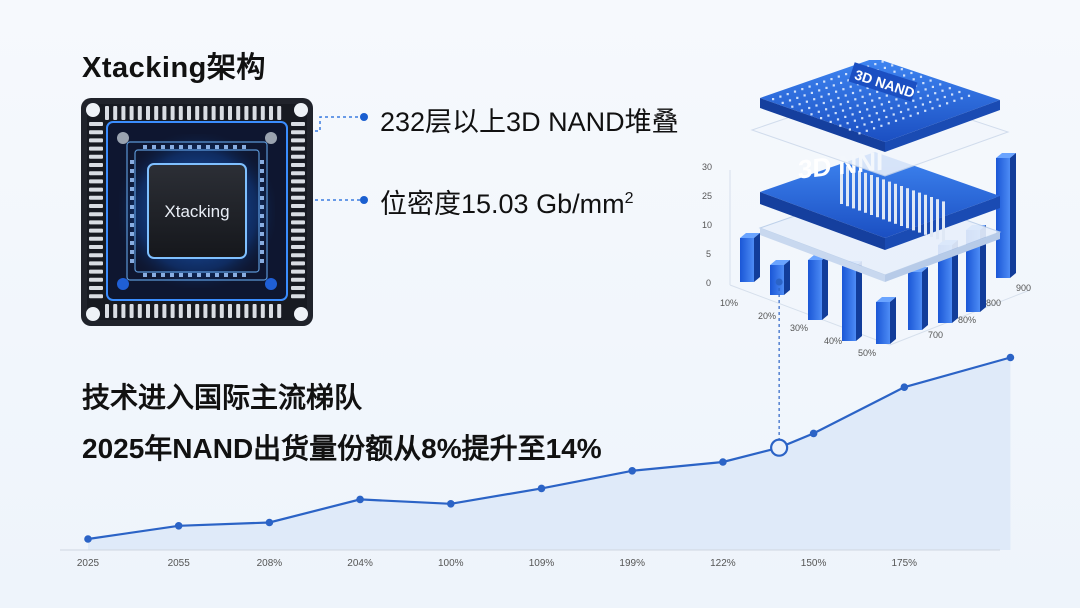  I want to click on z-tick: 700, so click(935, 335).